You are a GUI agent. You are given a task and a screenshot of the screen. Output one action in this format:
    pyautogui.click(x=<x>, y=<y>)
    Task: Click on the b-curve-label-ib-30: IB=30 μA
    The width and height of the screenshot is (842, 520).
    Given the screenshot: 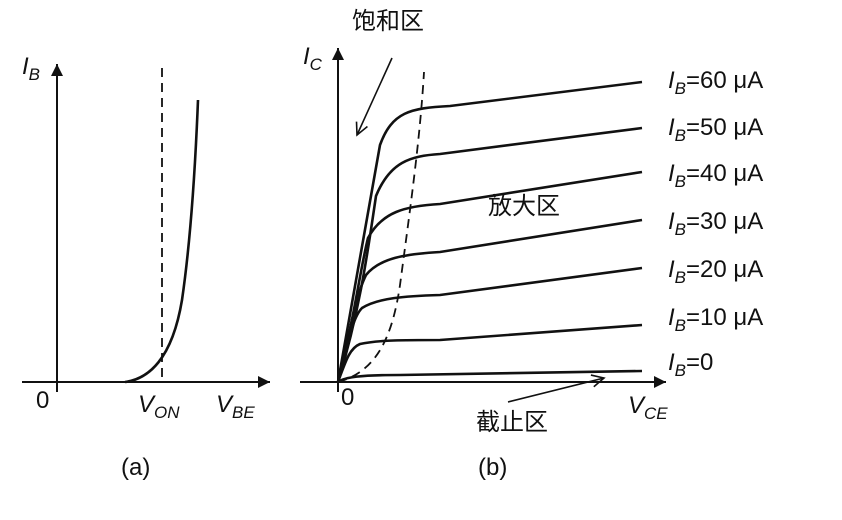 What is the action you would take?
    pyautogui.click(x=715, y=223)
    